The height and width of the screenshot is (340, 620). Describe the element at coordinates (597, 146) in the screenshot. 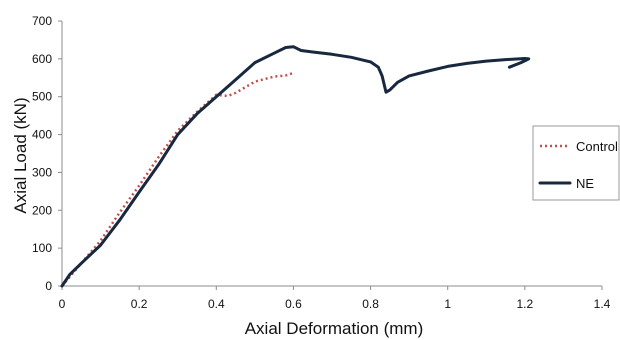

I see `legend-label-control: Control` at that location.